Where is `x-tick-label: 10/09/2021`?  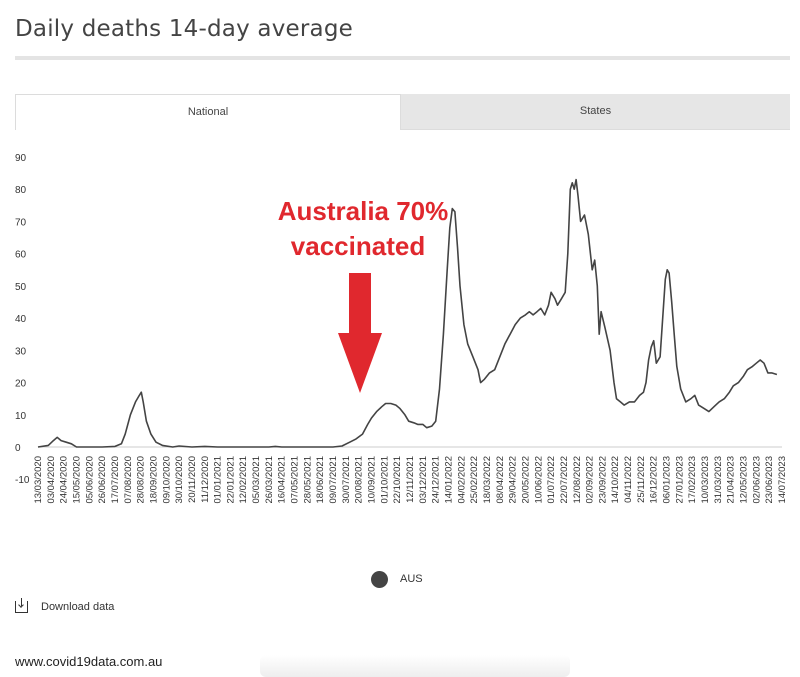
x-tick-label: 10/09/2021 is located at coordinates (372, 480).